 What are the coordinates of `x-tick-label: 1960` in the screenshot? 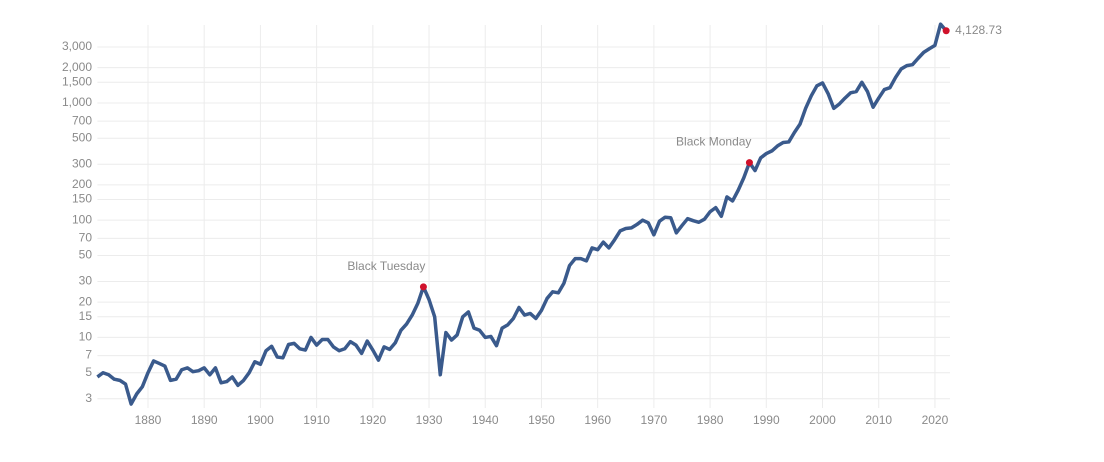 It's located at (597, 420).